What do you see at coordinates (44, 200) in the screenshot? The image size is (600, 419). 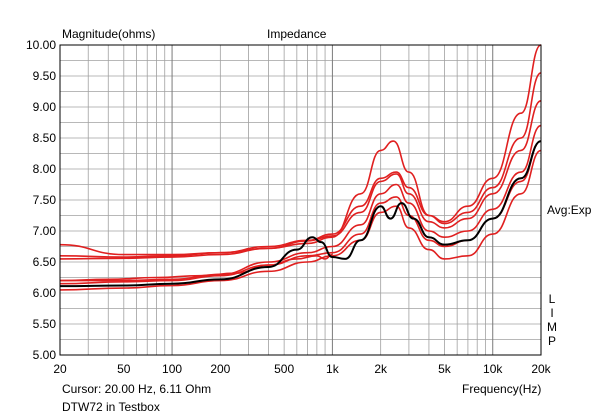 I see `y-tick-label: 7.50` at bounding box center [44, 200].